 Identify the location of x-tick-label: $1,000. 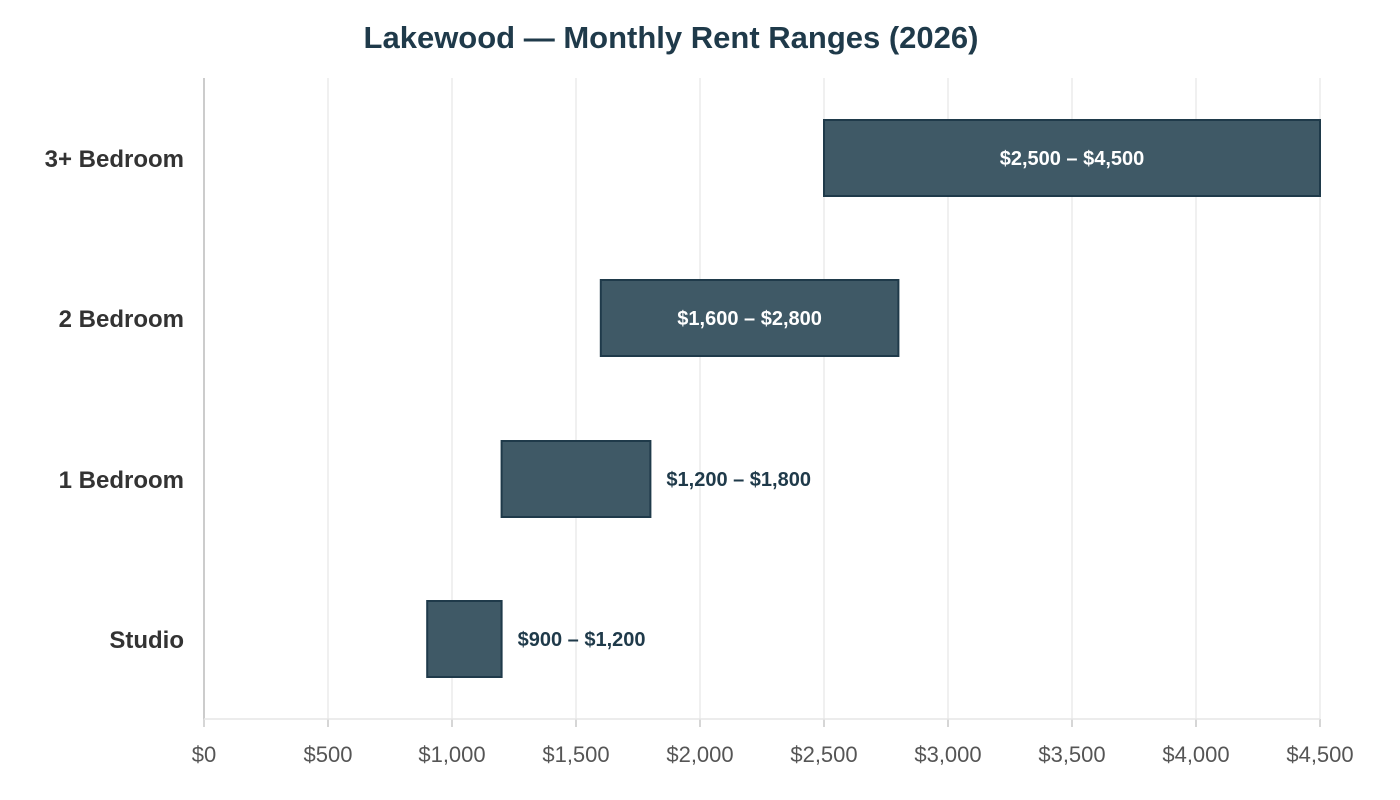
(451, 754).